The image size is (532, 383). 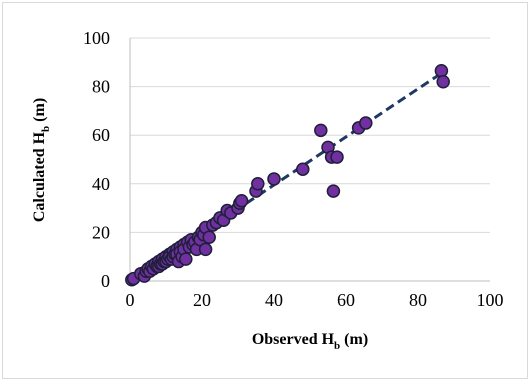 What do you see at coordinates (490, 300) in the screenshot?
I see `x-tick-label-100: 100` at bounding box center [490, 300].